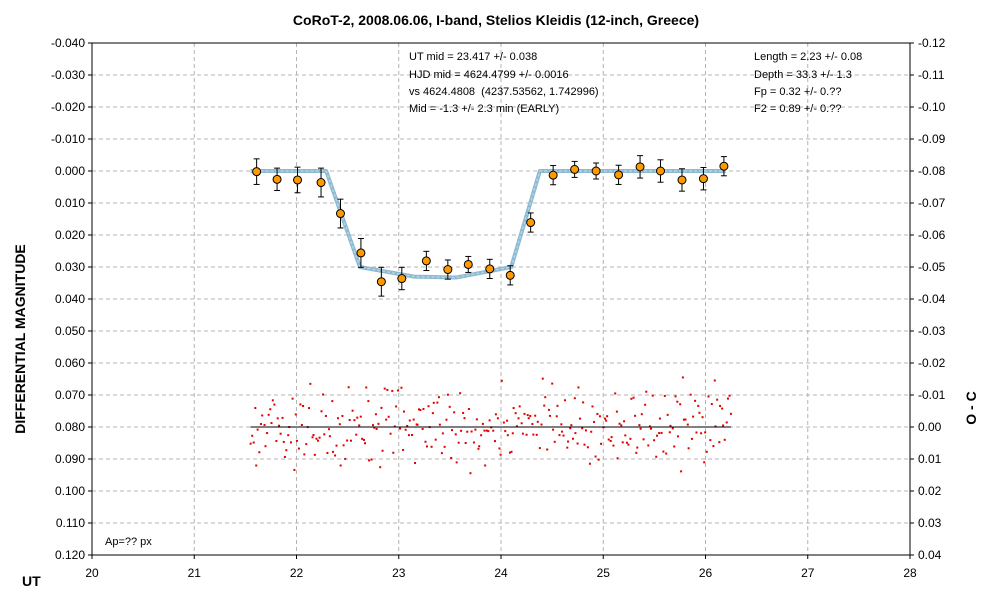 The image size is (986, 595). What do you see at coordinates (931, 75) in the screenshot?
I see `y2-tick-label: -0.11` at bounding box center [931, 75].